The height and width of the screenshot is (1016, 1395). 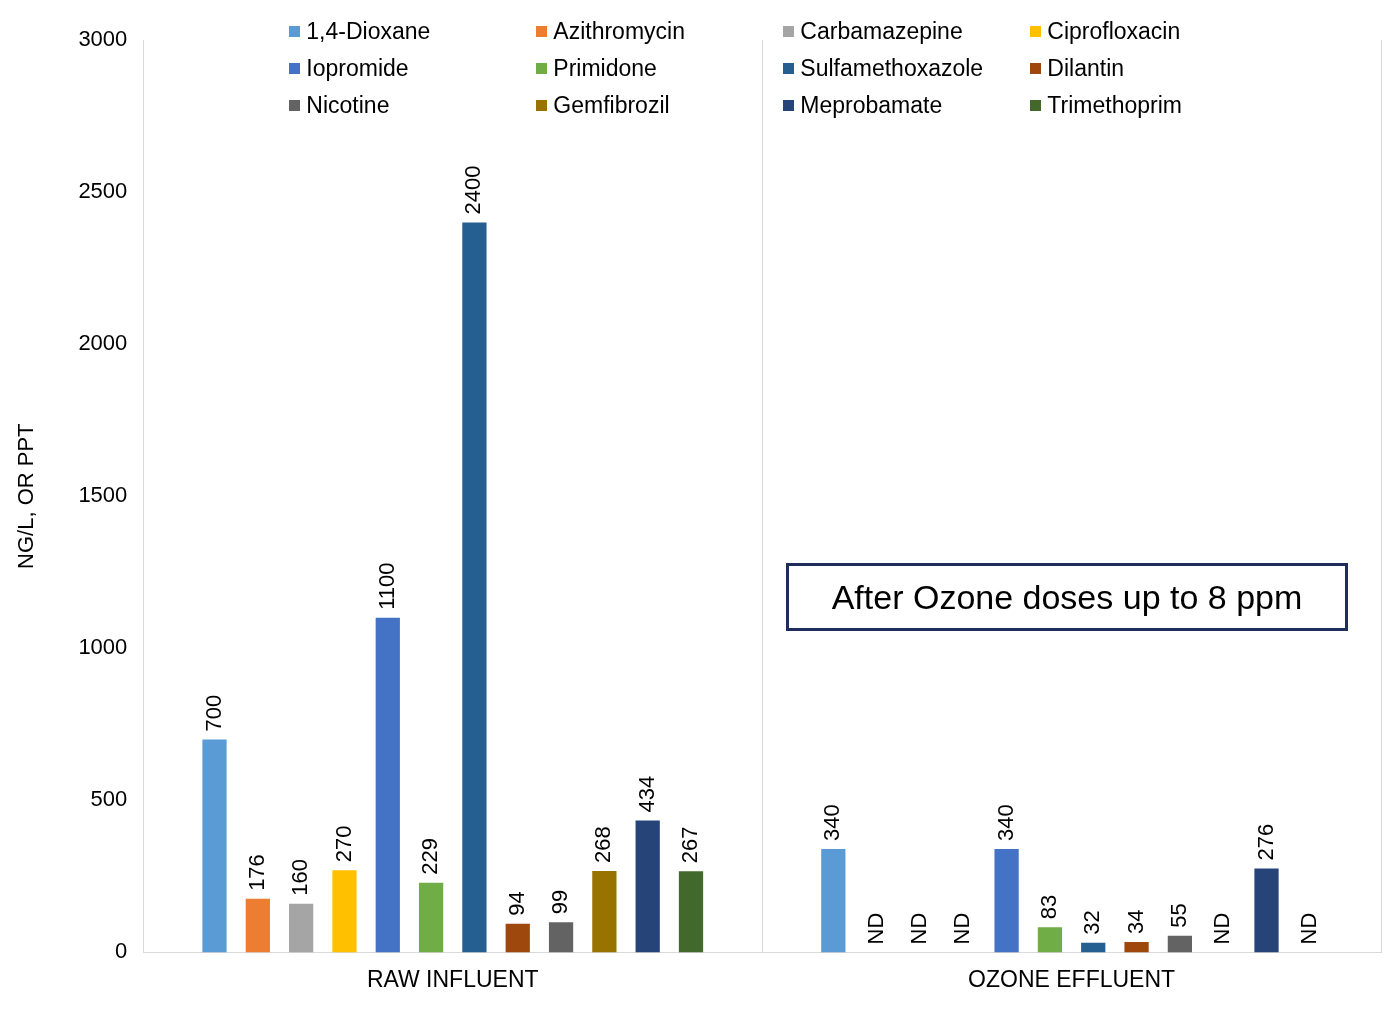 I want to click on data-label: 160, so click(x=300, y=877).